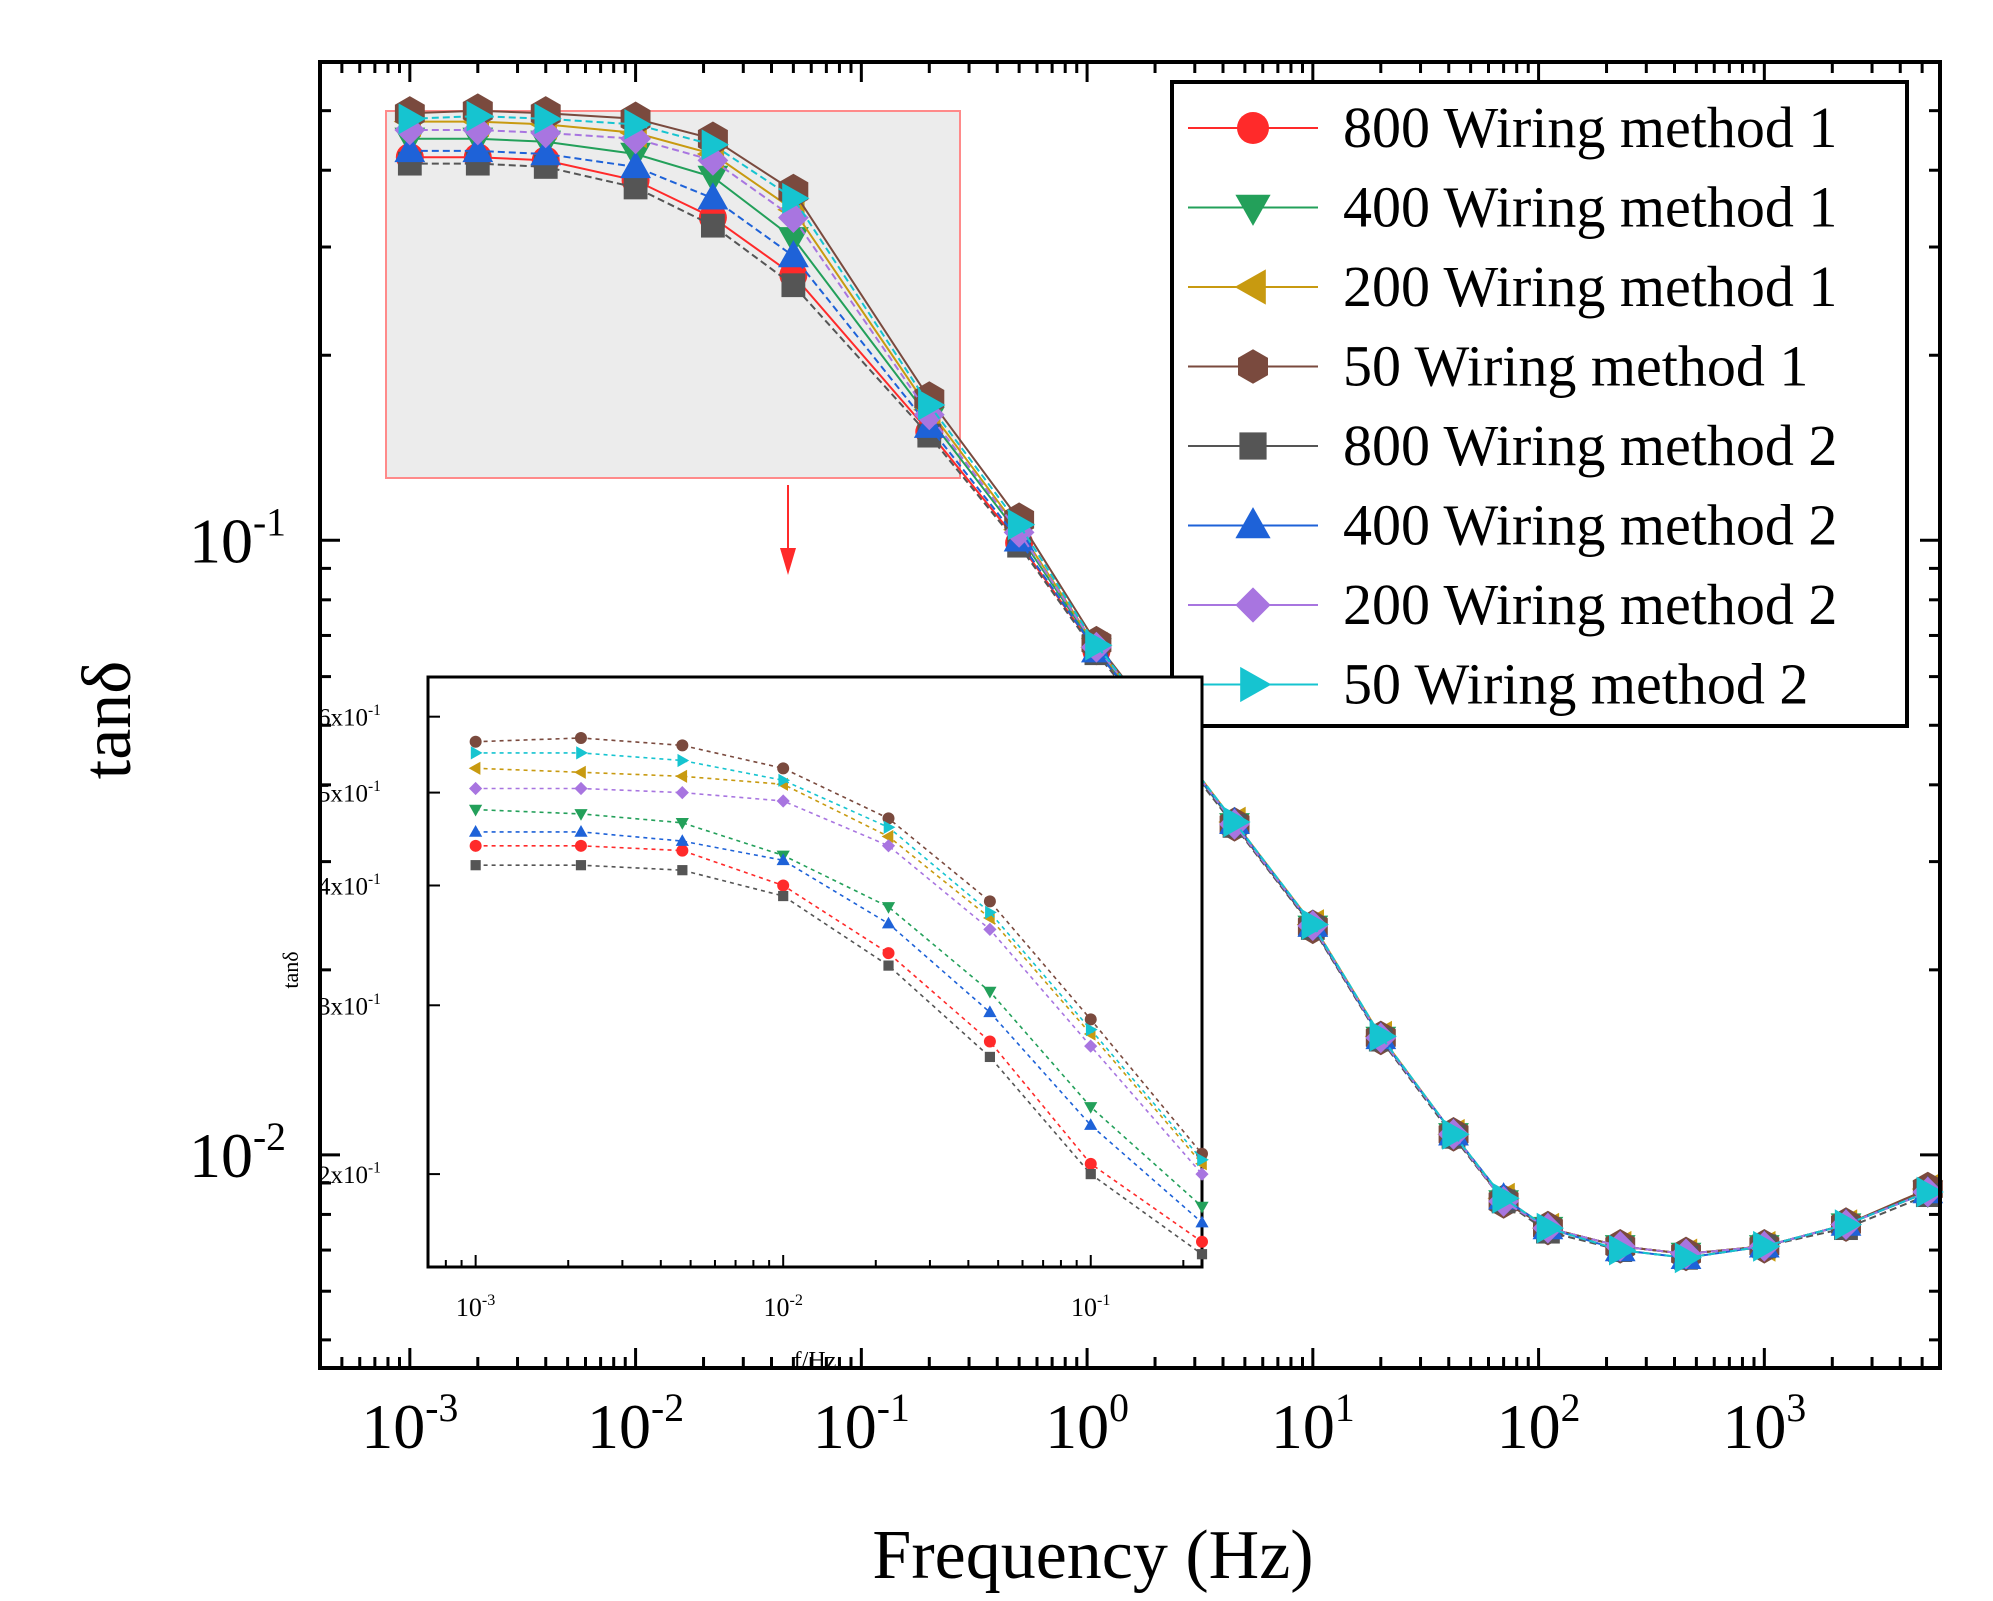 This screenshot has height=1601, width=1993. What do you see at coordinates (1575, 366) in the screenshot?
I see `legend-label: 50 Wiring method 1` at bounding box center [1575, 366].